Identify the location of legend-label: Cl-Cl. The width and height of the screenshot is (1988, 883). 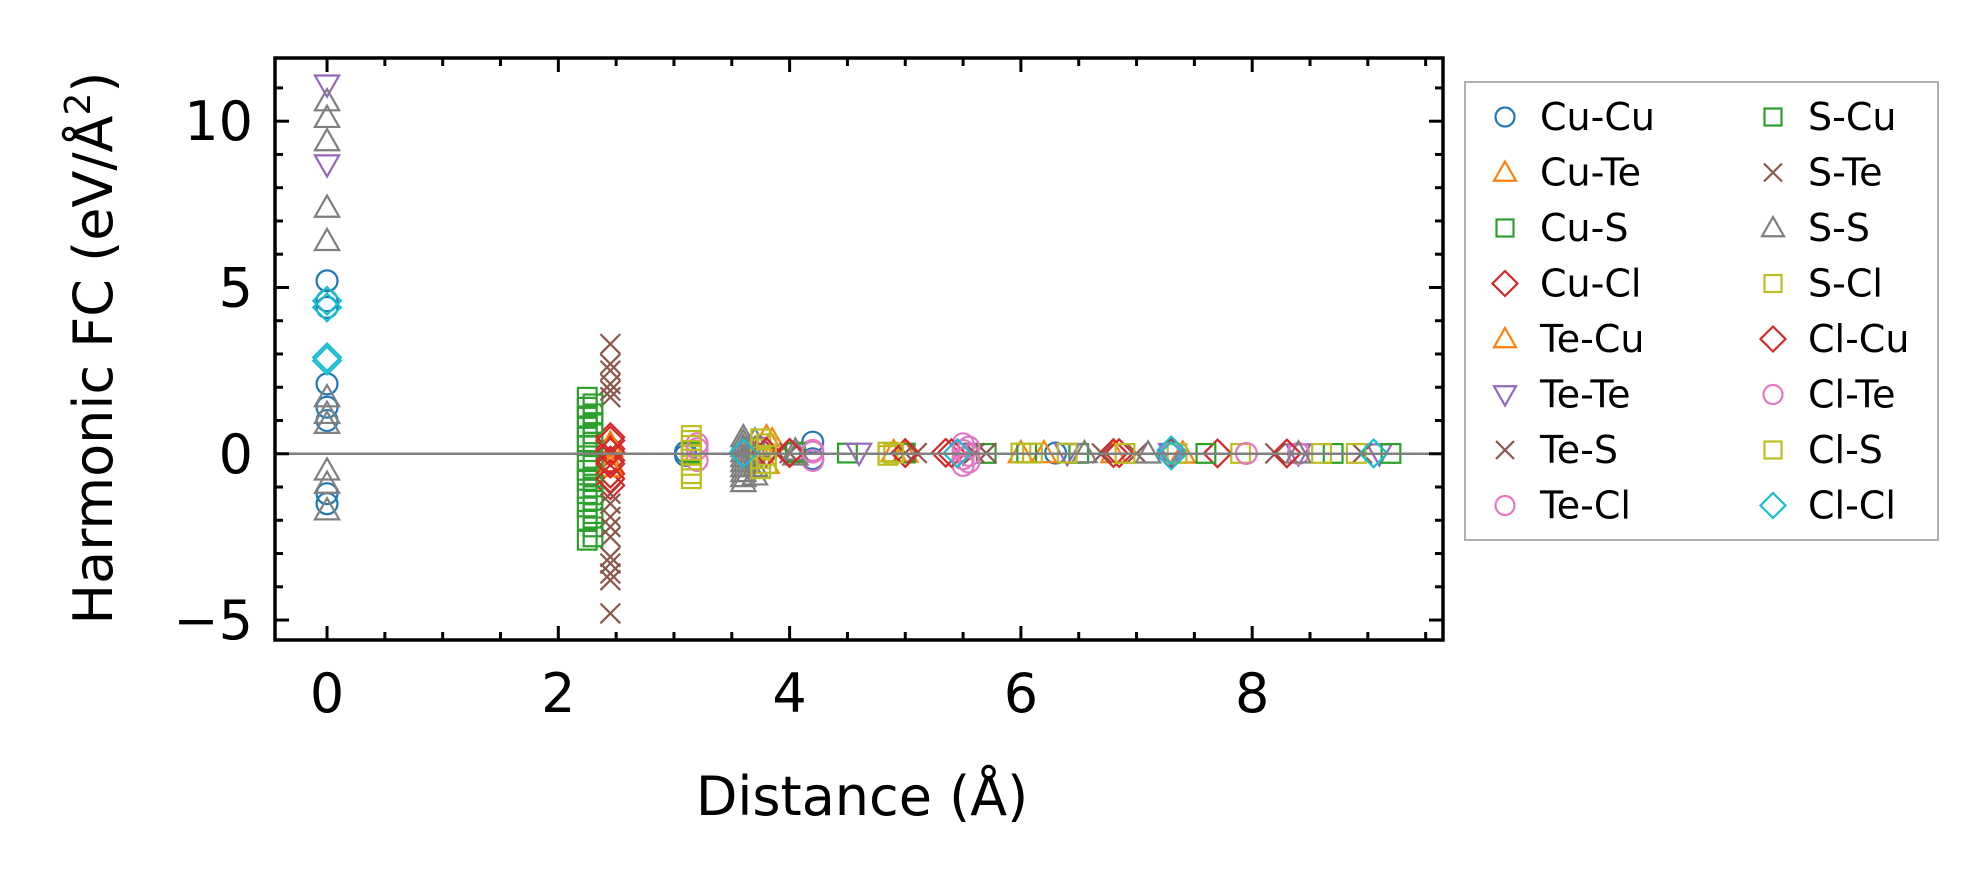
(1852, 506).